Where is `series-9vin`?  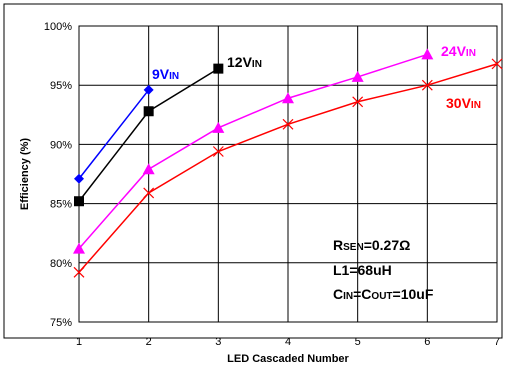
series-9vin is located at coordinates (114, 134).